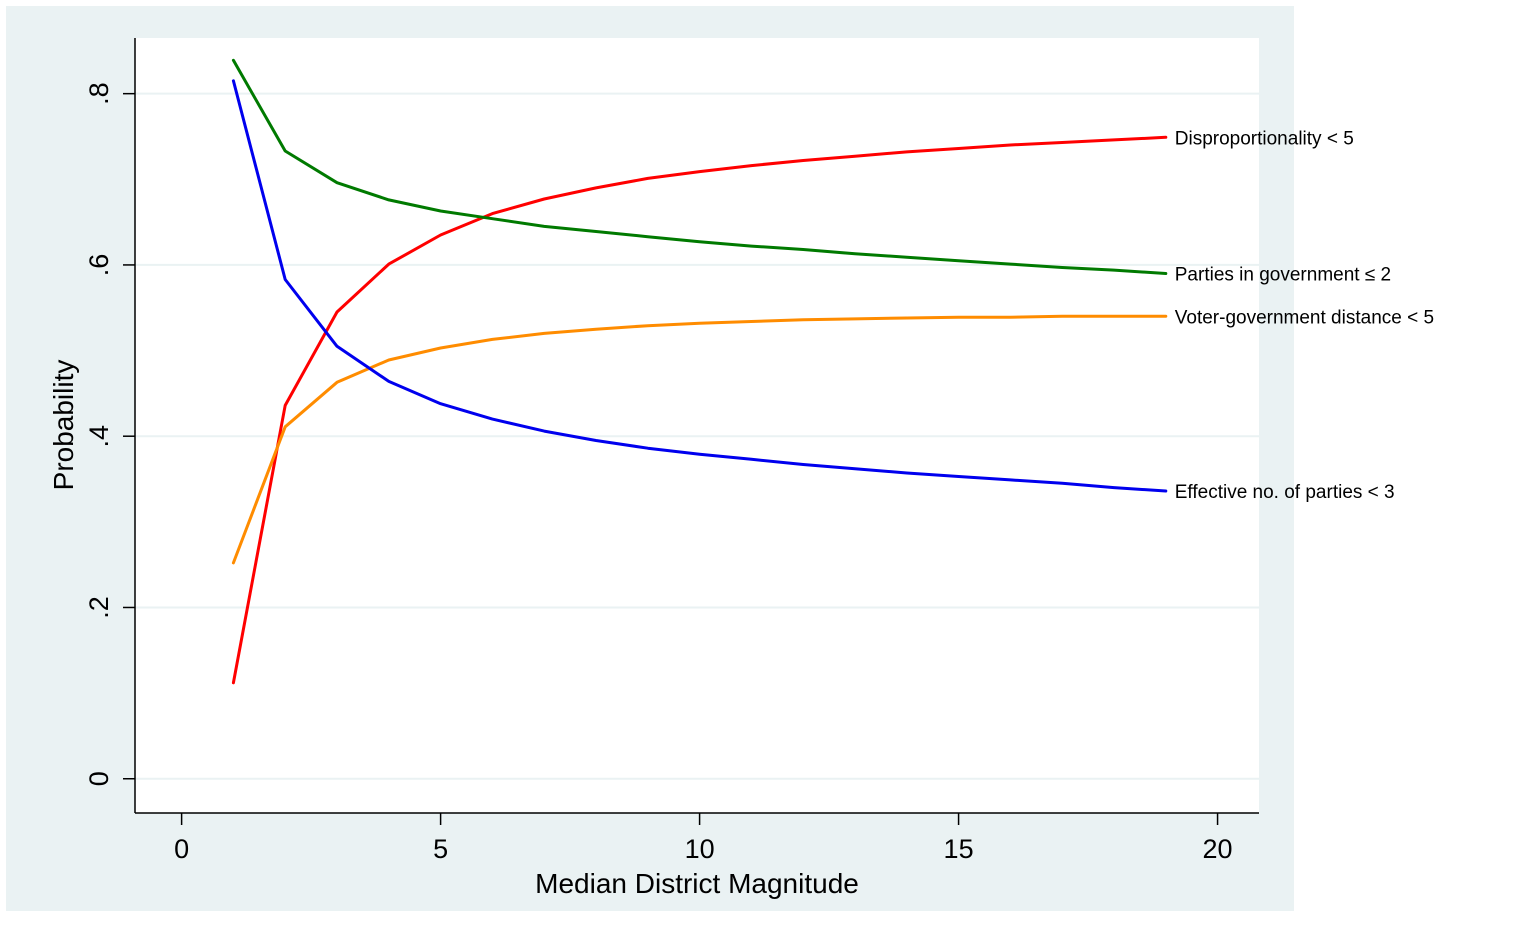 The height and width of the screenshot is (937, 1519). Describe the element at coordinates (1218, 849) in the screenshot. I see `x-tick-label: 20` at that location.